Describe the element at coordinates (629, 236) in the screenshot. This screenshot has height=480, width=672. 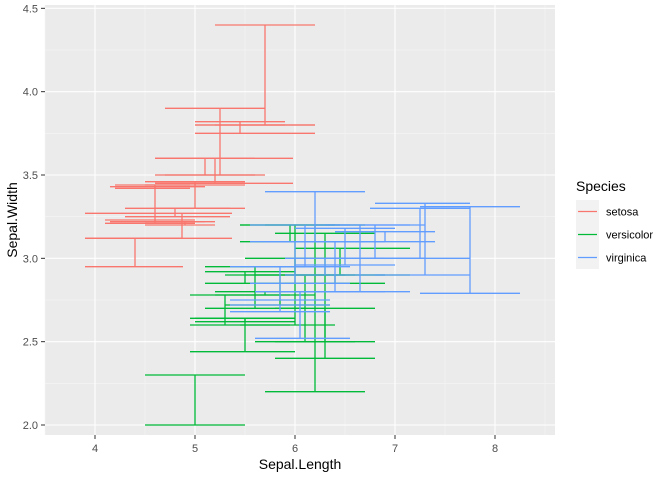
I see `legend-label: versicolor` at that location.